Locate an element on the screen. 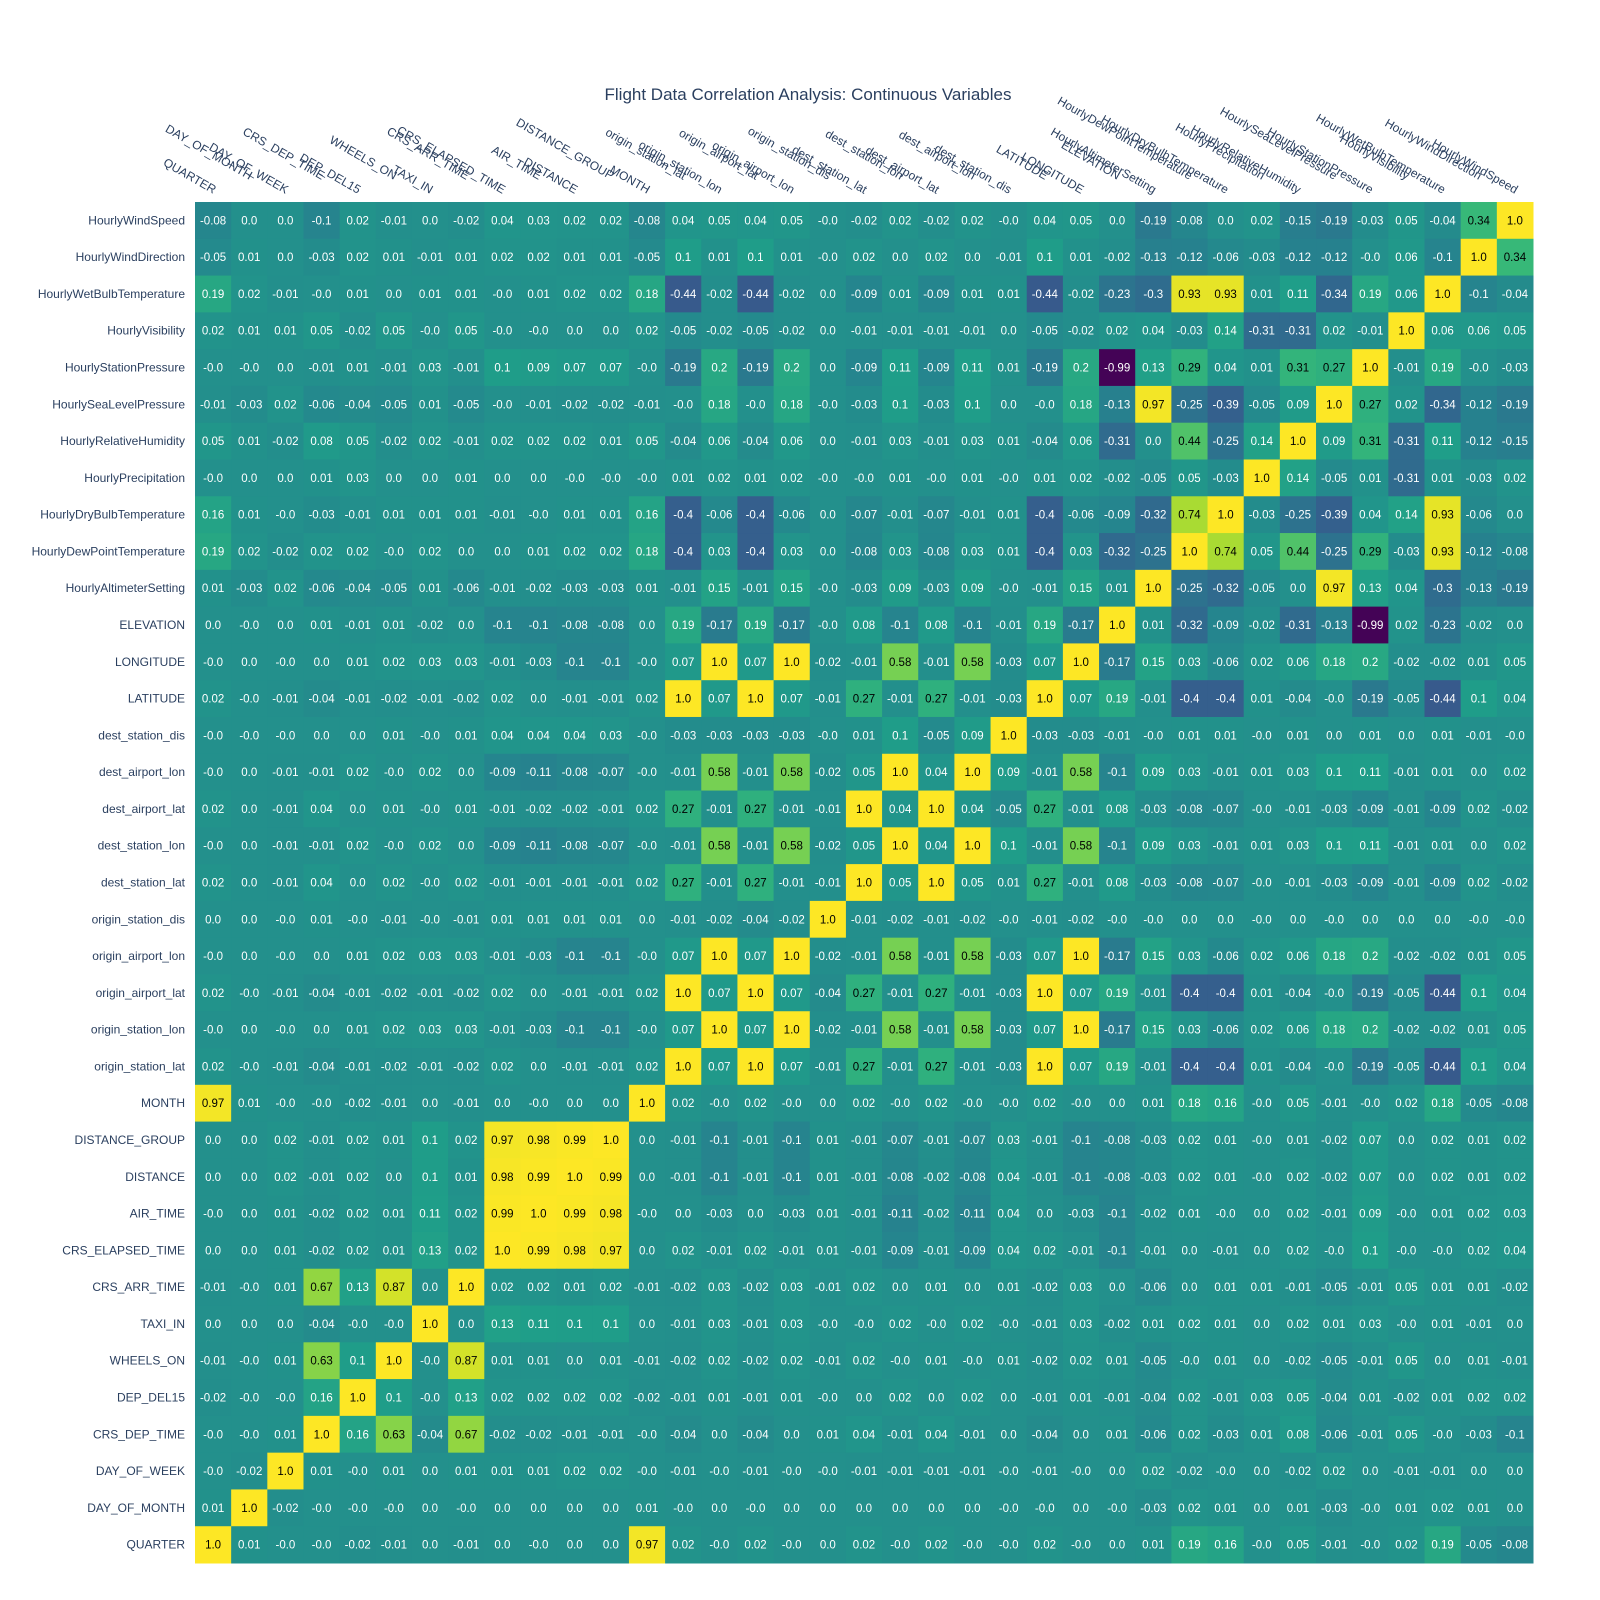 This screenshot has height=1600, width=1600. cell-value-label: -0.08 is located at coordinates (575, 847).